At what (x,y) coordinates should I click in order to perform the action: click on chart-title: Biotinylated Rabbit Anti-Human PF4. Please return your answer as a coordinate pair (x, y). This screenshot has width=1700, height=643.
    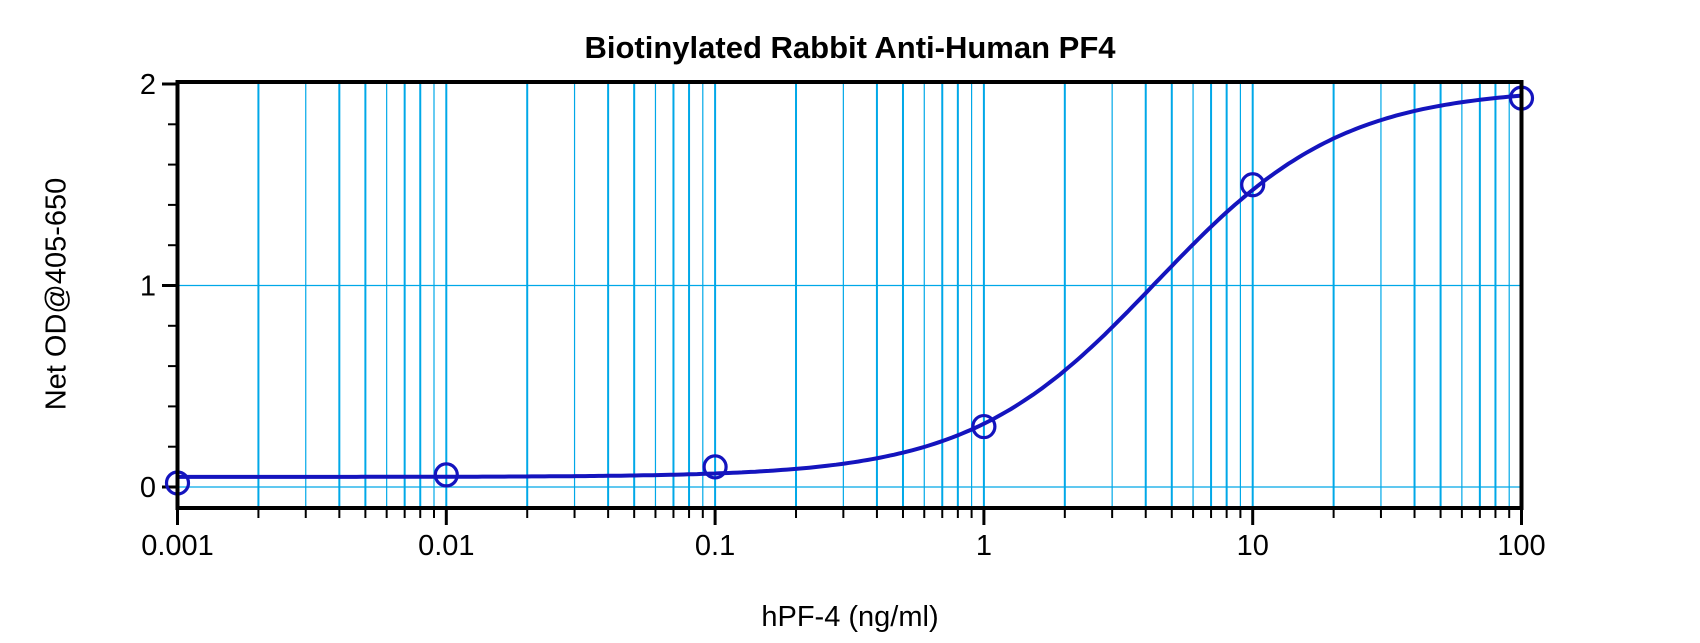
    Looking at the image, I should click on (850, 47).